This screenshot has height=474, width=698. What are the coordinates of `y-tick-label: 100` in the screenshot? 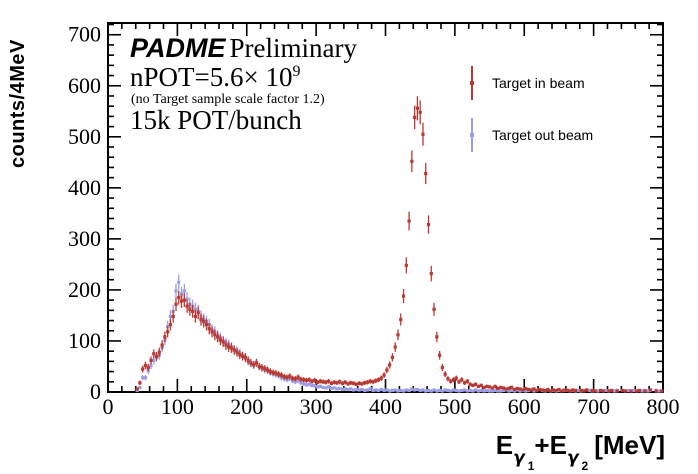 It's located at (84, 340).